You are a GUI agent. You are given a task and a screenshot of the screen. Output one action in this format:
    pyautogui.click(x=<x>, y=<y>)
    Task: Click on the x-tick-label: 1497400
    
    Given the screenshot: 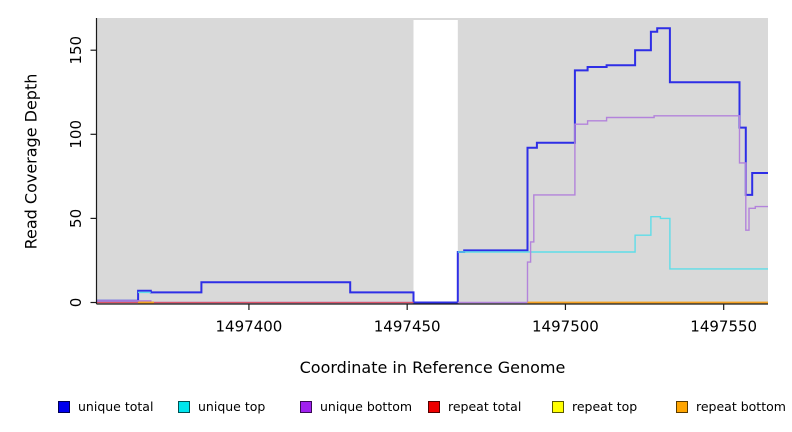 What is the action you would take?
    pyautogui.click(x=249, y=327)
    